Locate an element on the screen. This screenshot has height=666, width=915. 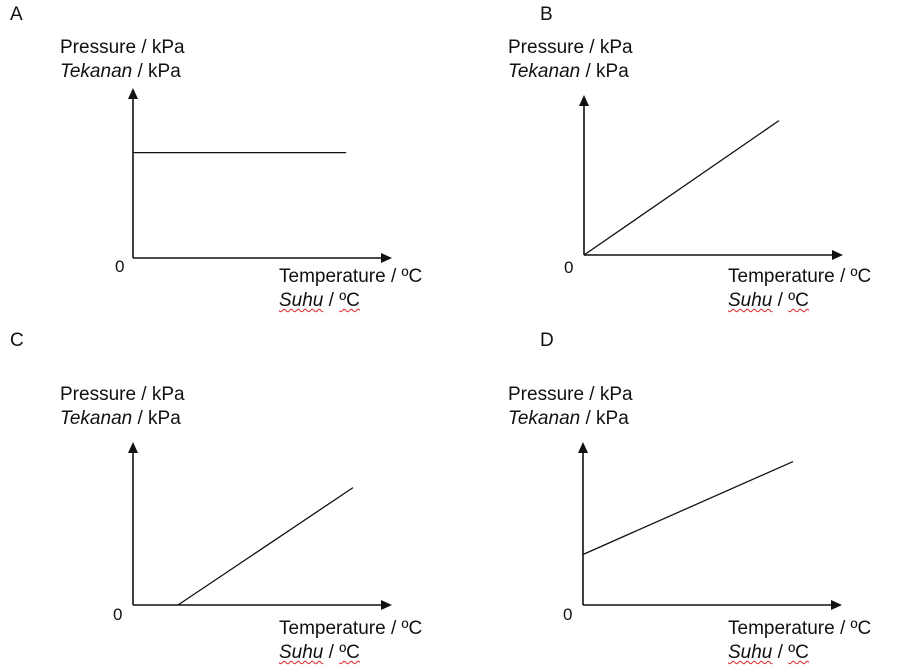
option-label: D is located at coordinates (547, 340).